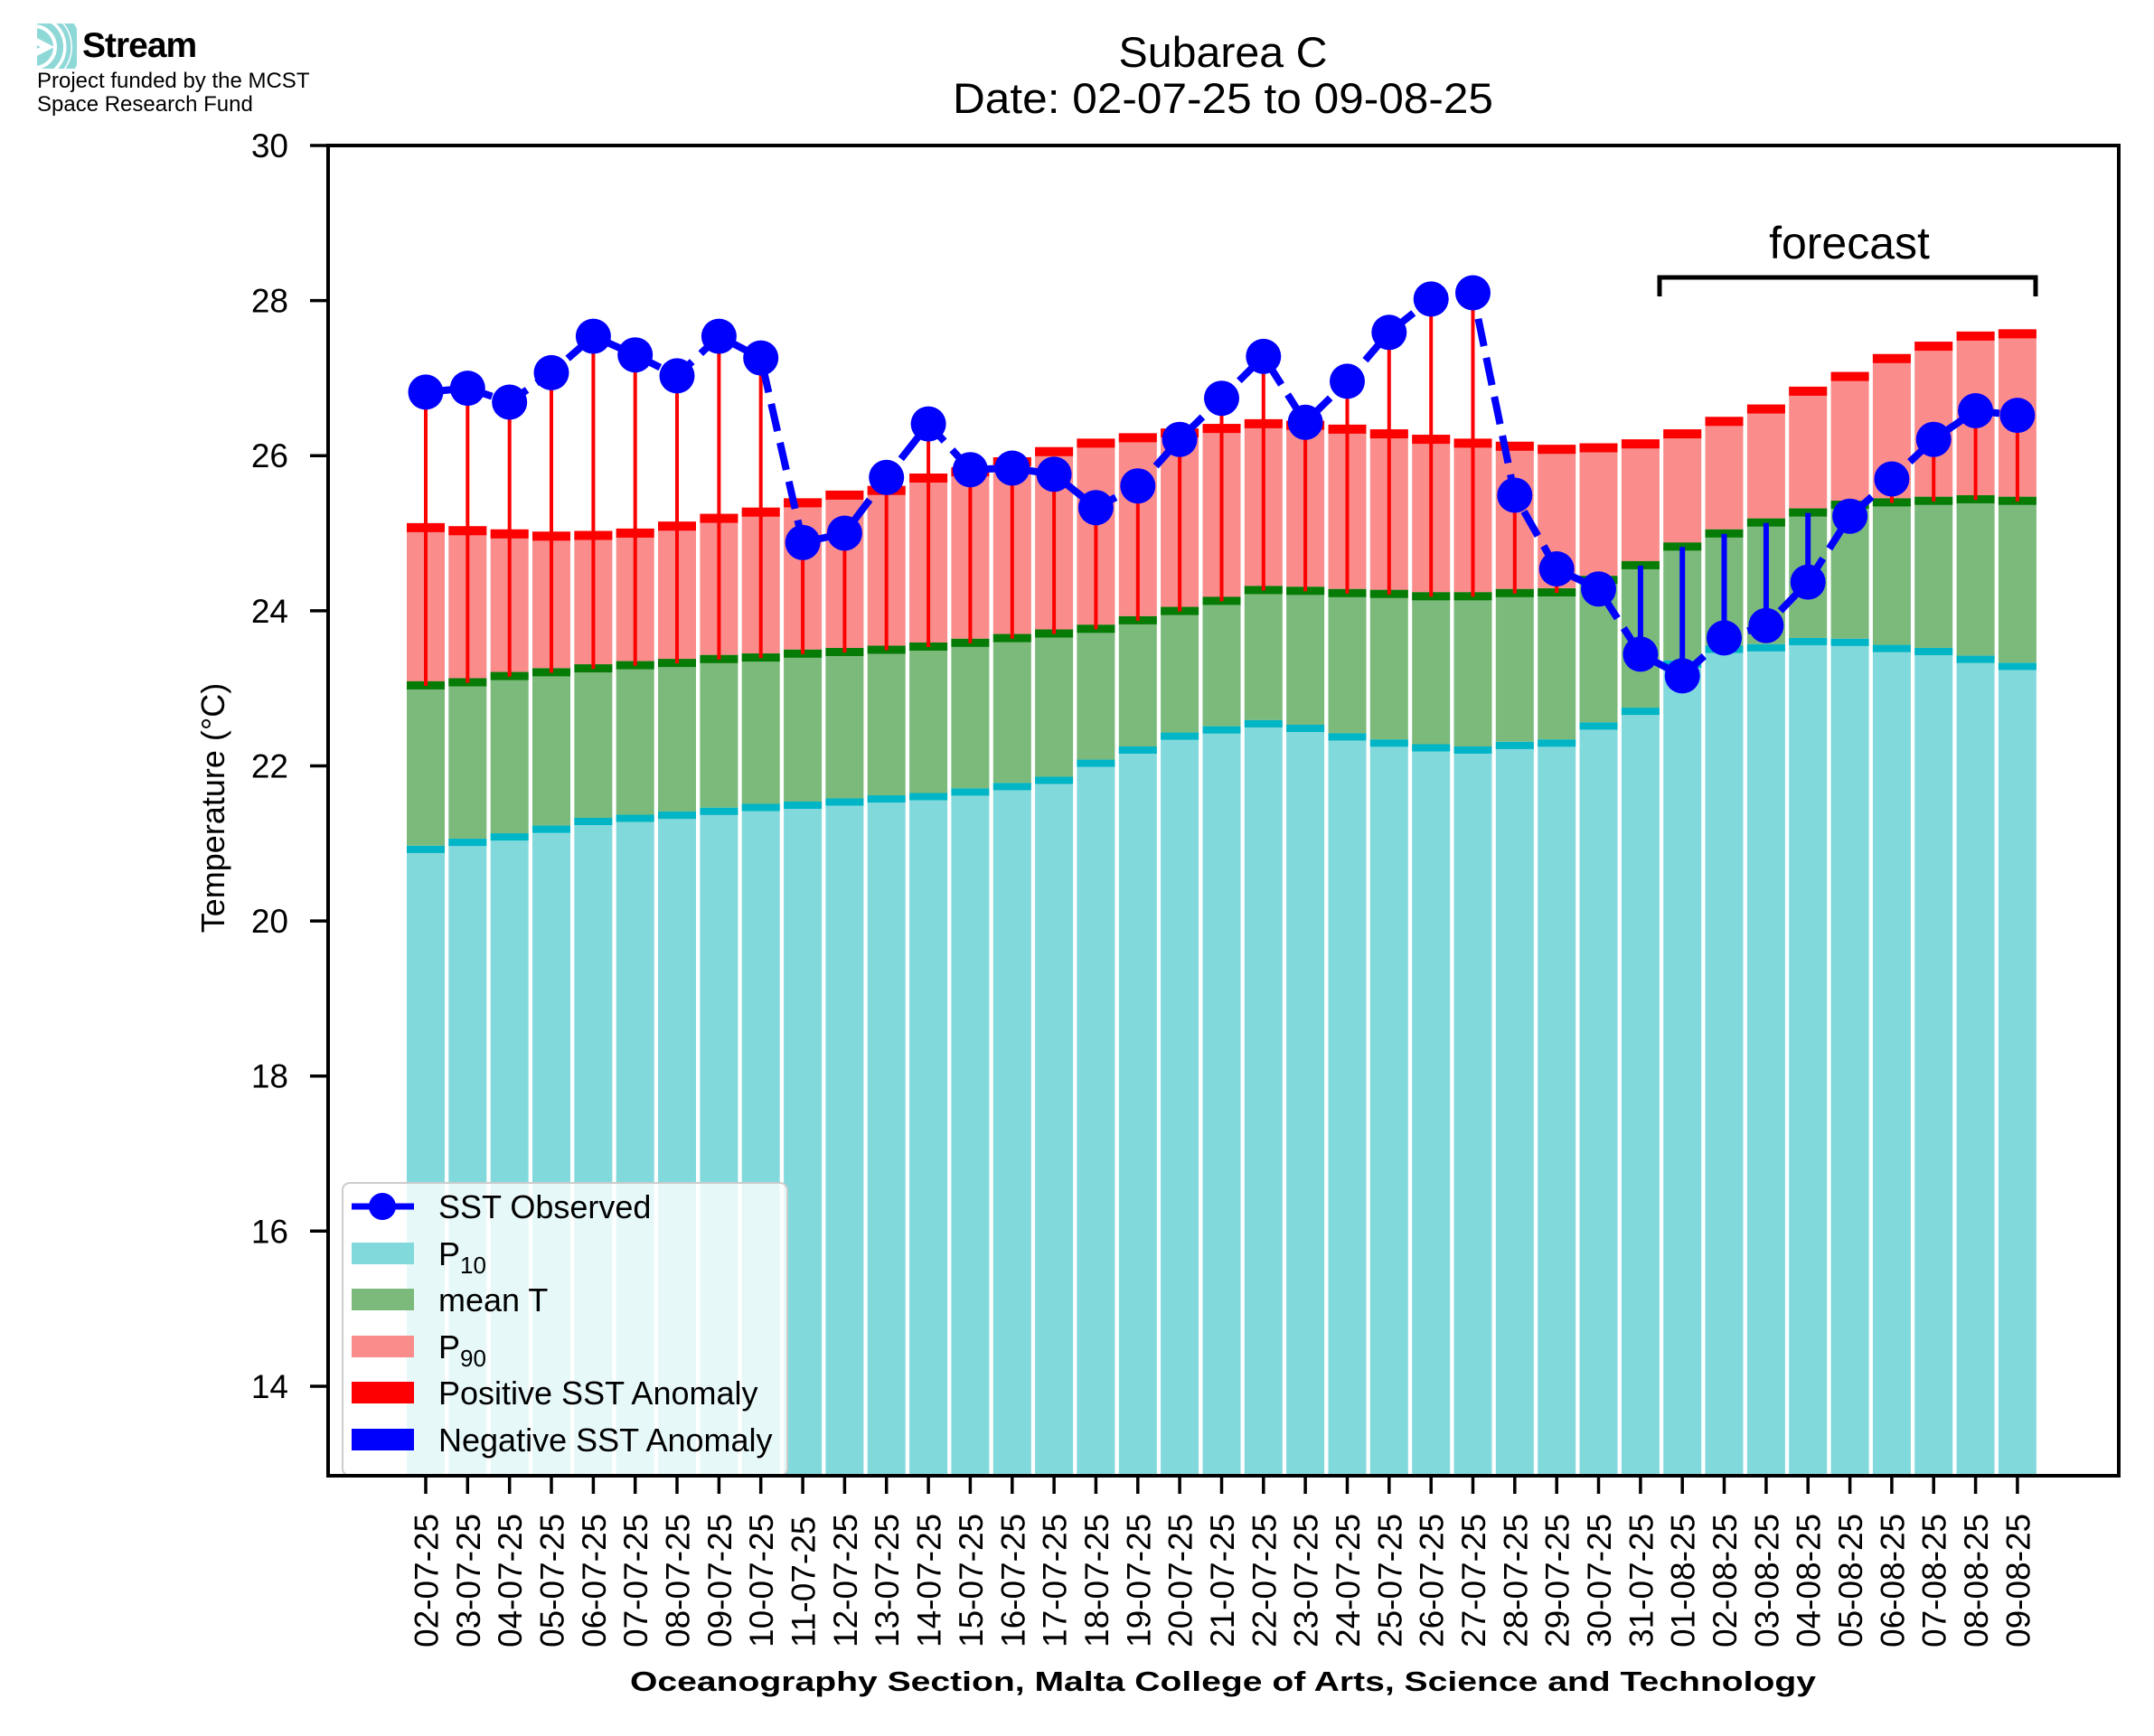  Describe the element at coordinates (1892, 1580) in the screenshot. I see `svg-text: 06-08-25` at that location.